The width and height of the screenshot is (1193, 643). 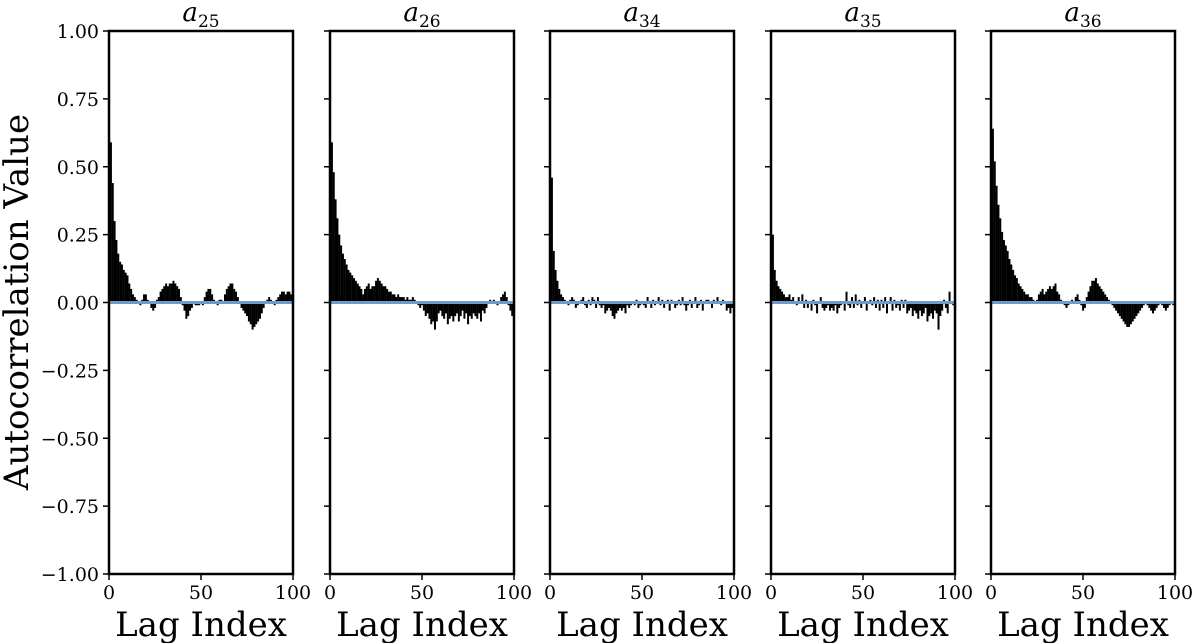 What do you see at coordinates (430, 22) in the screenshot?
I see `panel-title-subscript: 26` at bounding box center [430, 22].